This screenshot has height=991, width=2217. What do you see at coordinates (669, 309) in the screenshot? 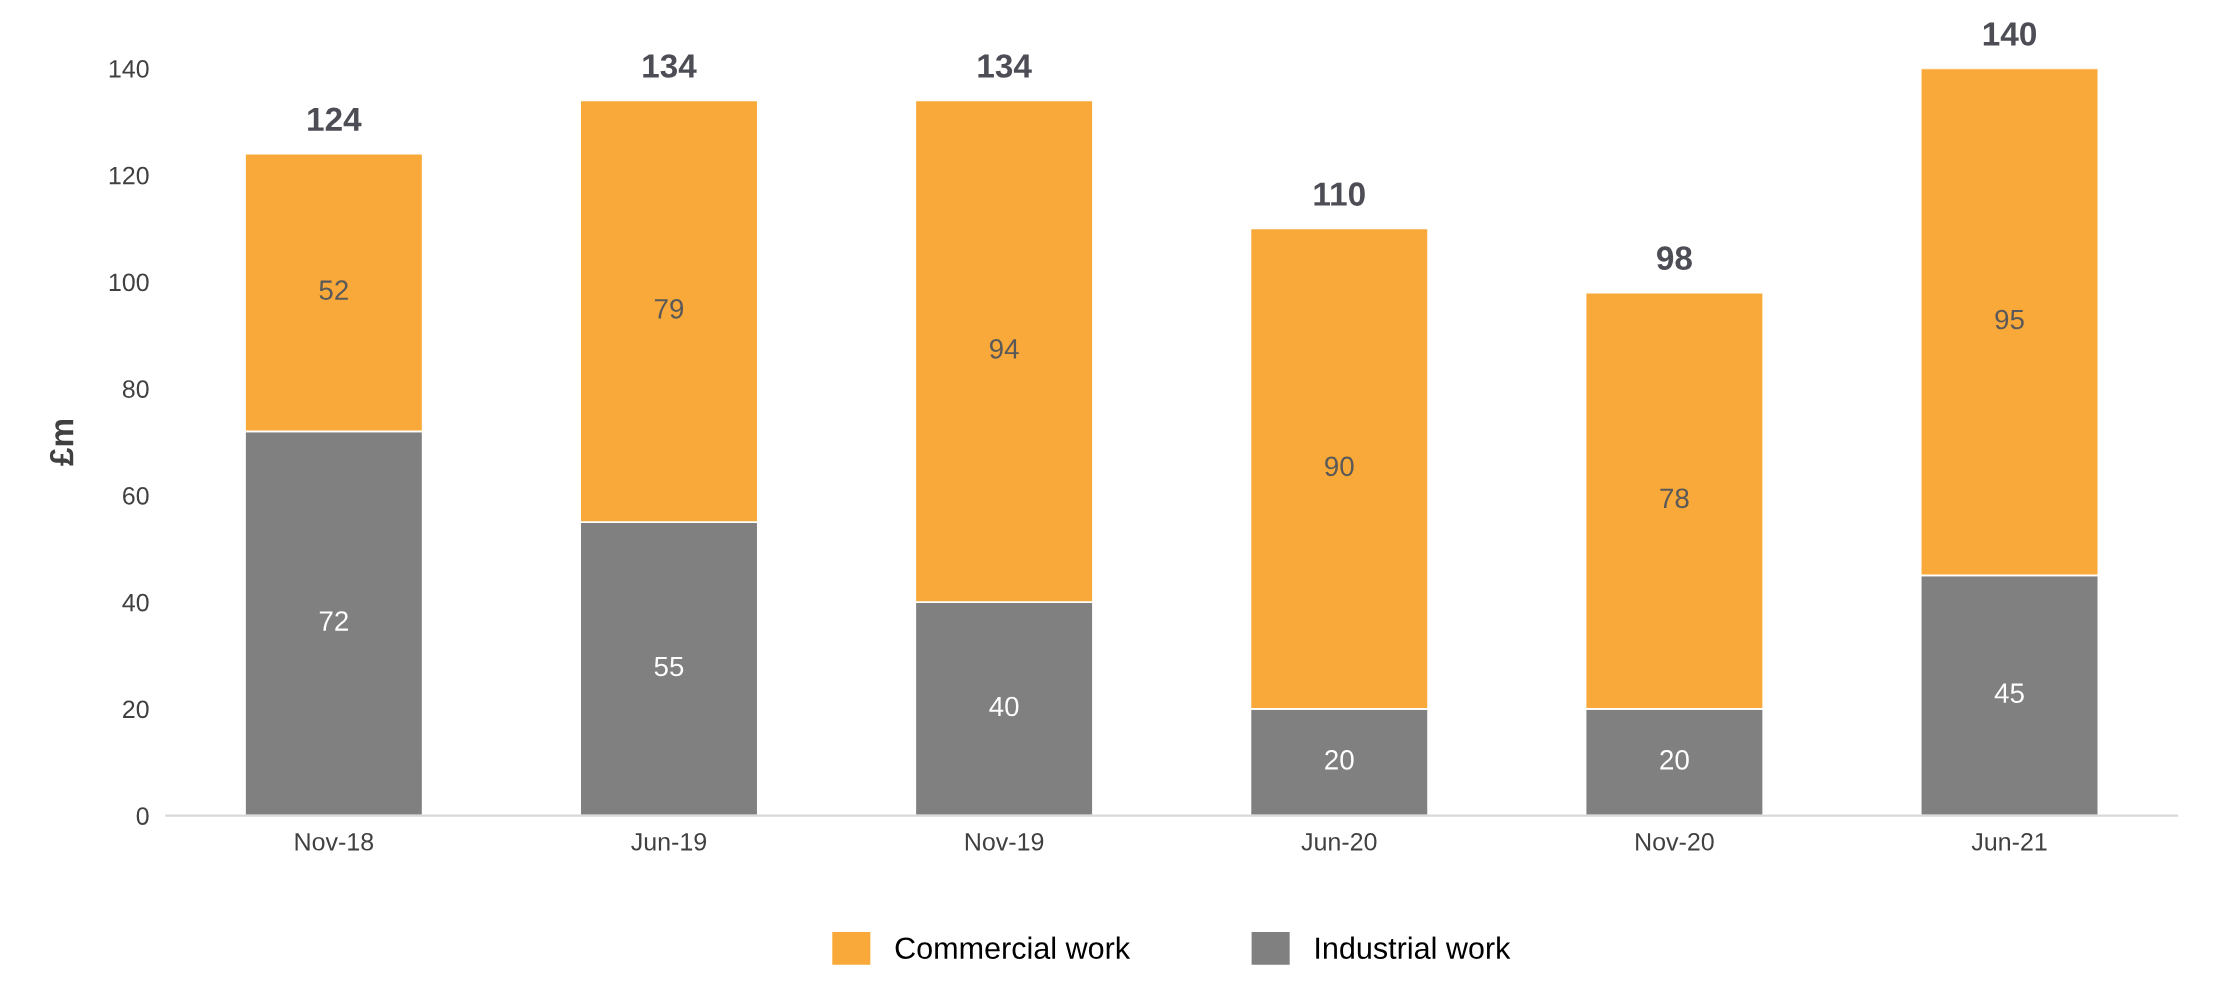
I see `data-label: 79` at bounding box center [669, 309].